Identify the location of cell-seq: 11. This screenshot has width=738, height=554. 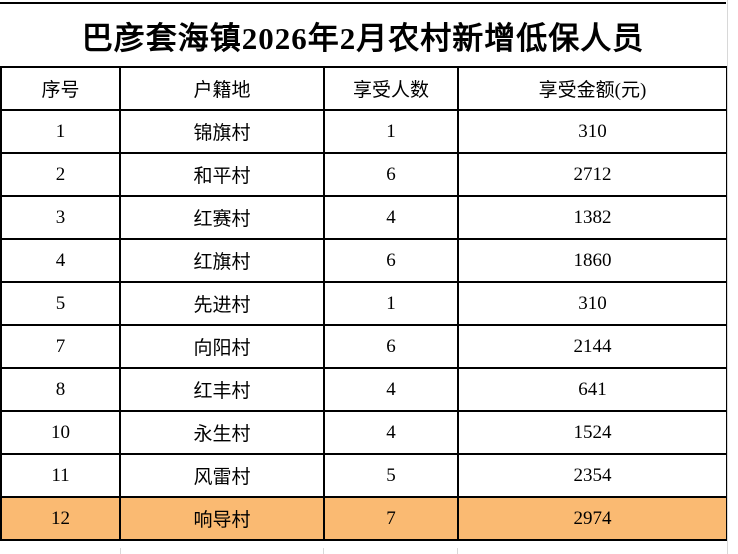
(60, 475).